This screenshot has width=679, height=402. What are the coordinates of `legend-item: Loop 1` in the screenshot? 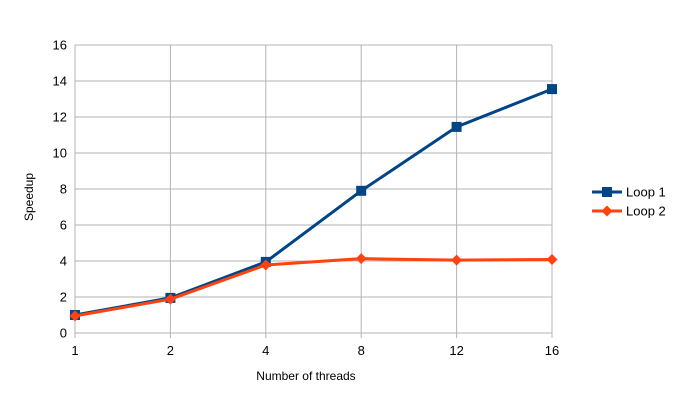 It's located at (629, 192).